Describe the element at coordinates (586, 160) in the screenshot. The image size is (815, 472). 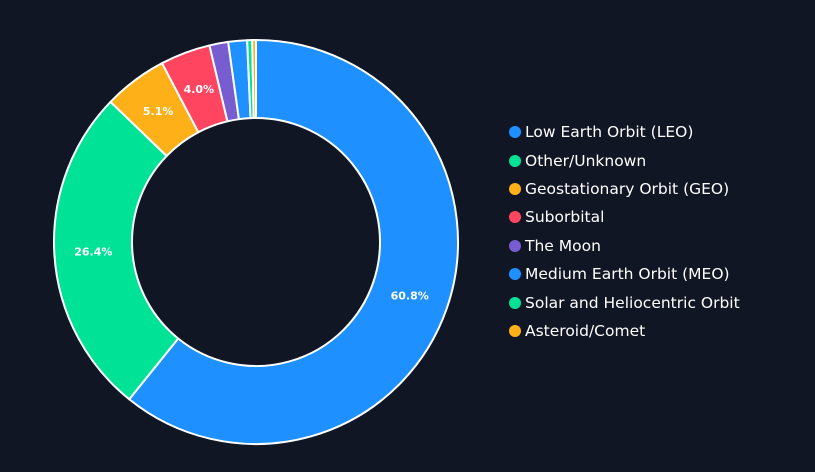
I see `legend-label: Other/Unknown` at that location.